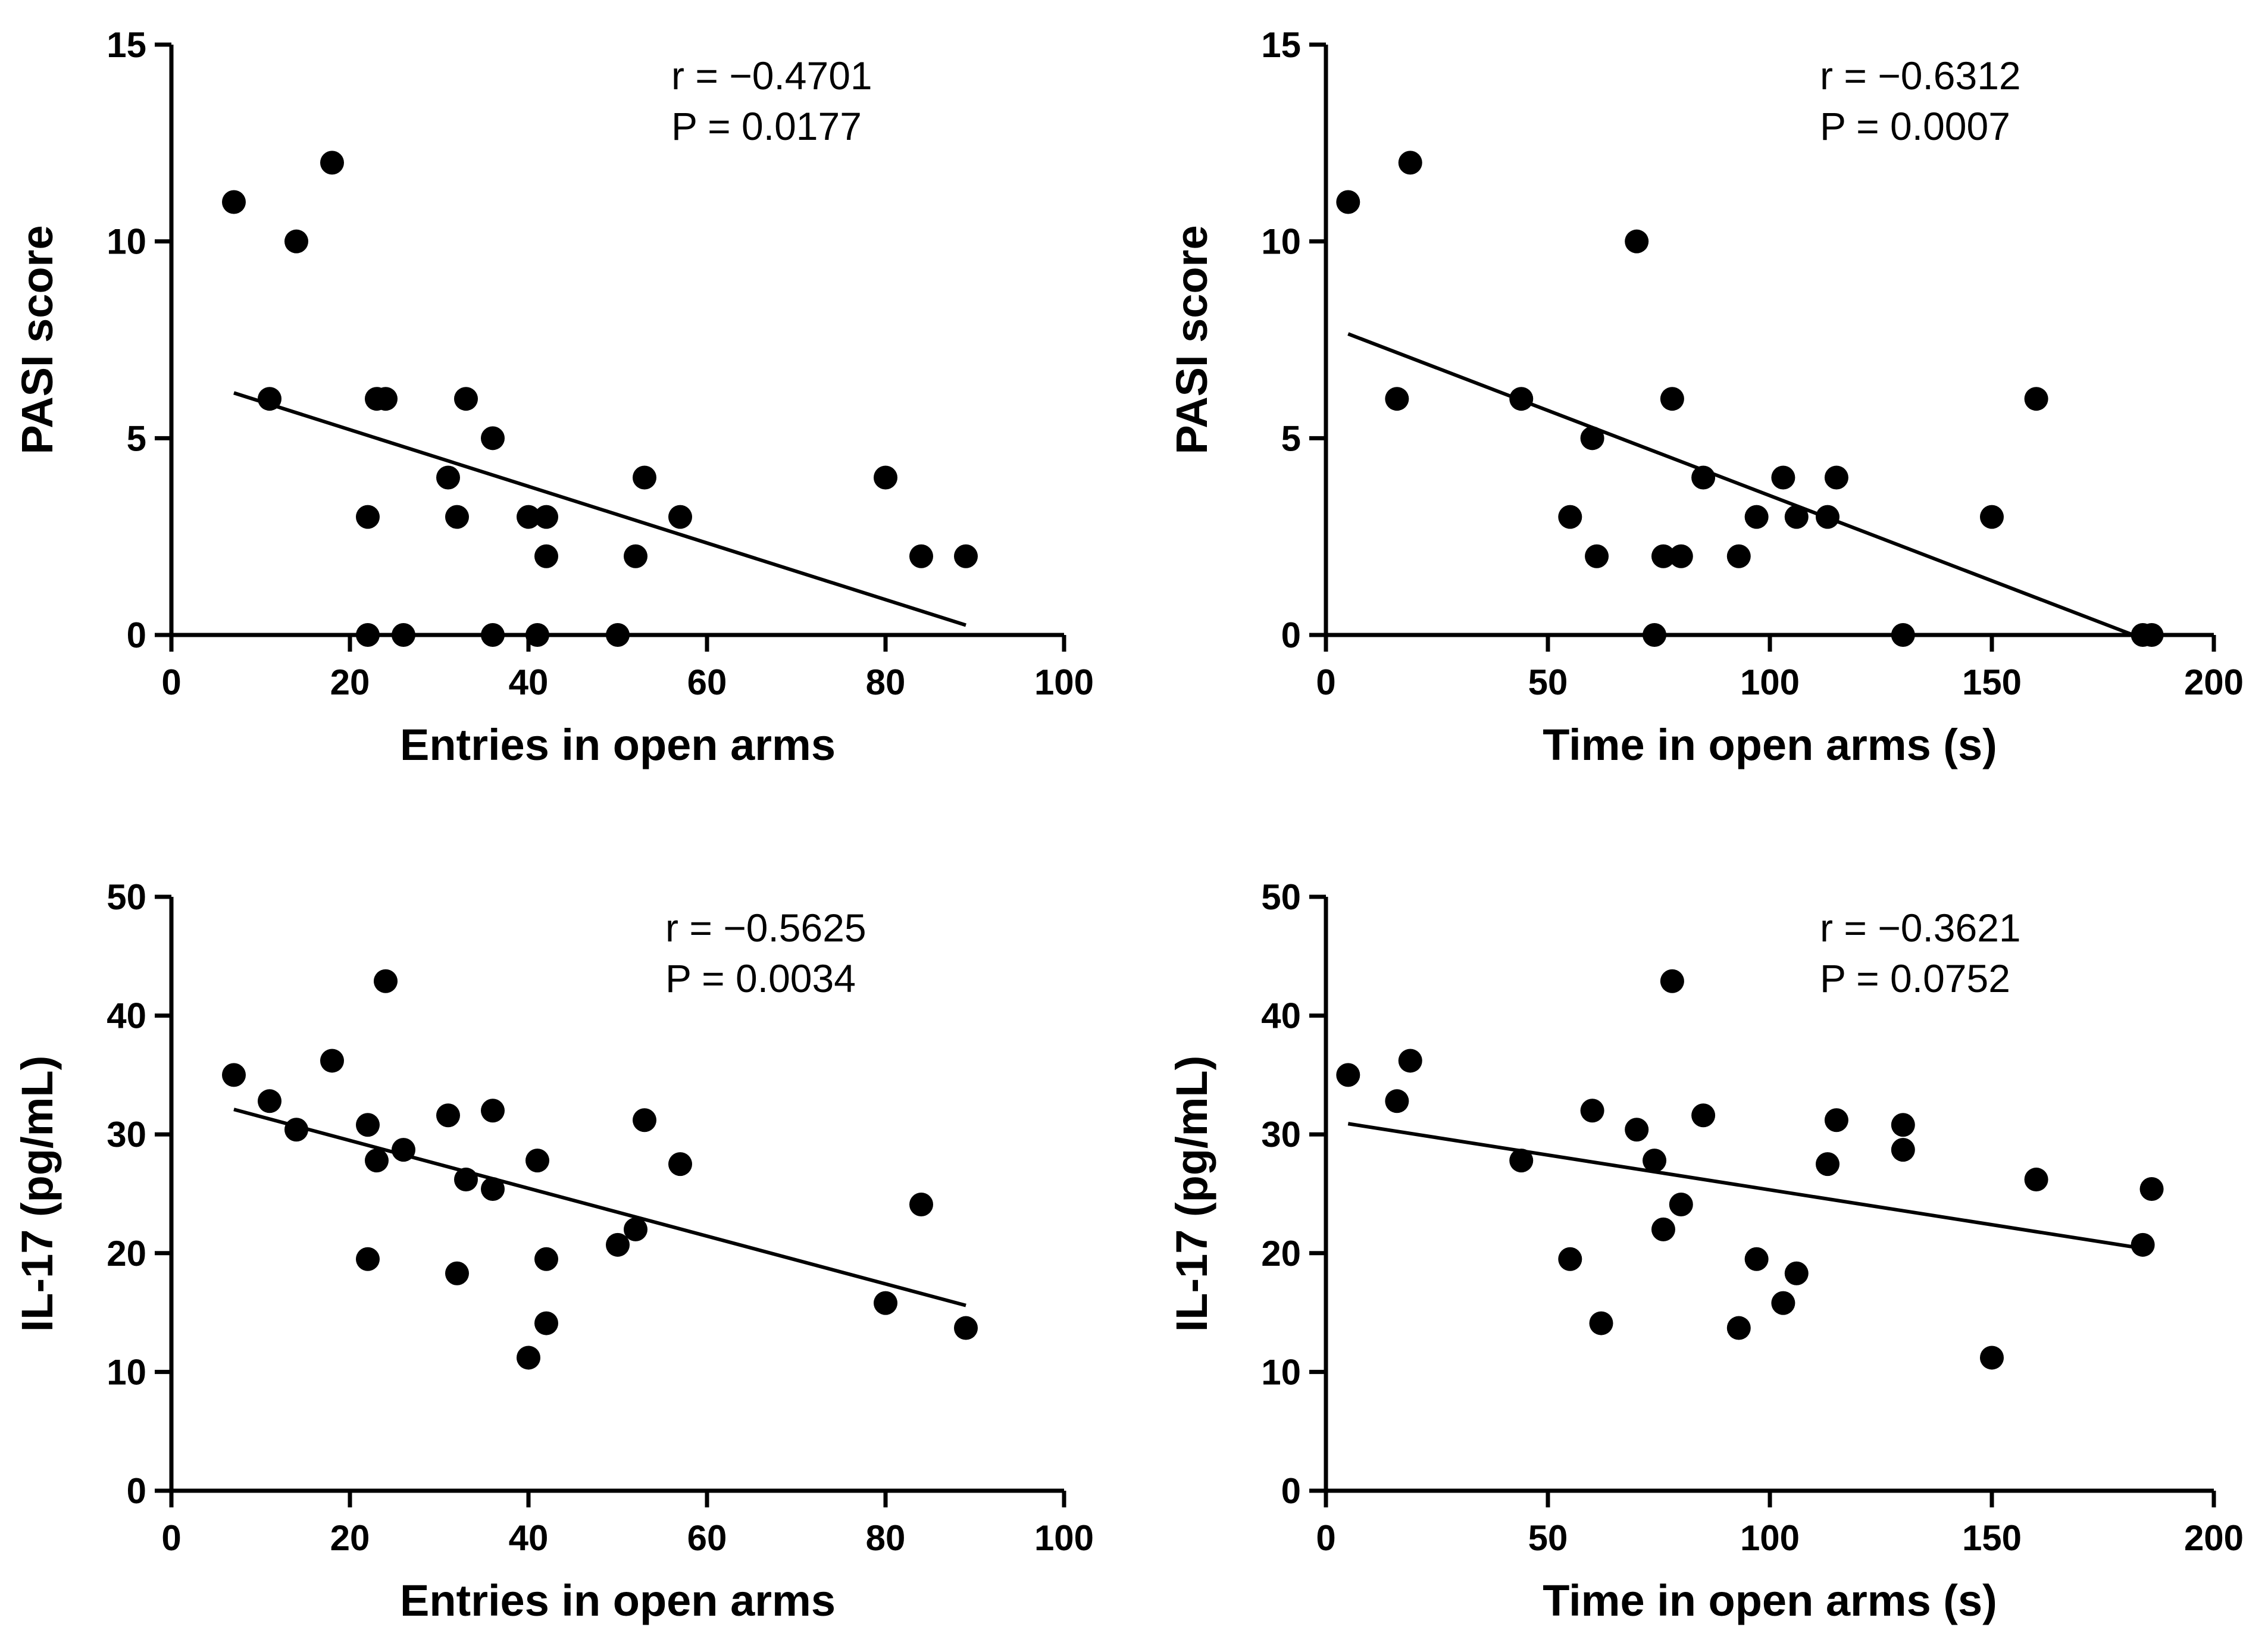  I want to click on y-axis-title: IL-17 (pg/mL), so click(37, 1194).